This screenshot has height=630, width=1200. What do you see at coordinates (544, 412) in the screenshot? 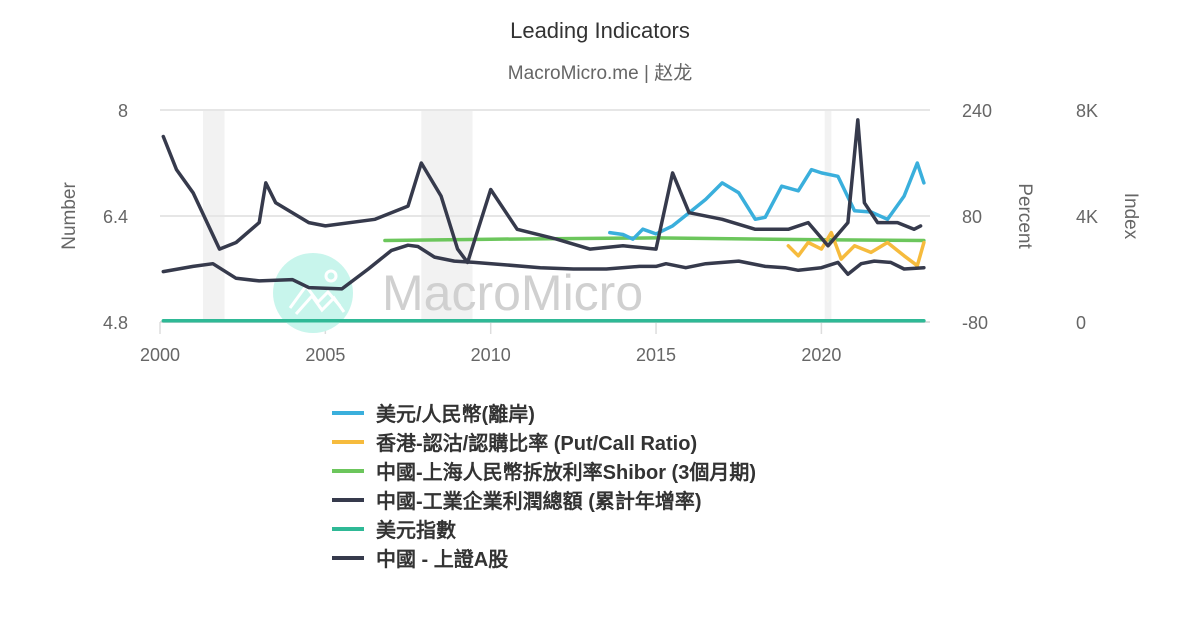
I see `legend-item-usdcnh: 美元/人民幣(離岸)` at bounding box center [544, 412].